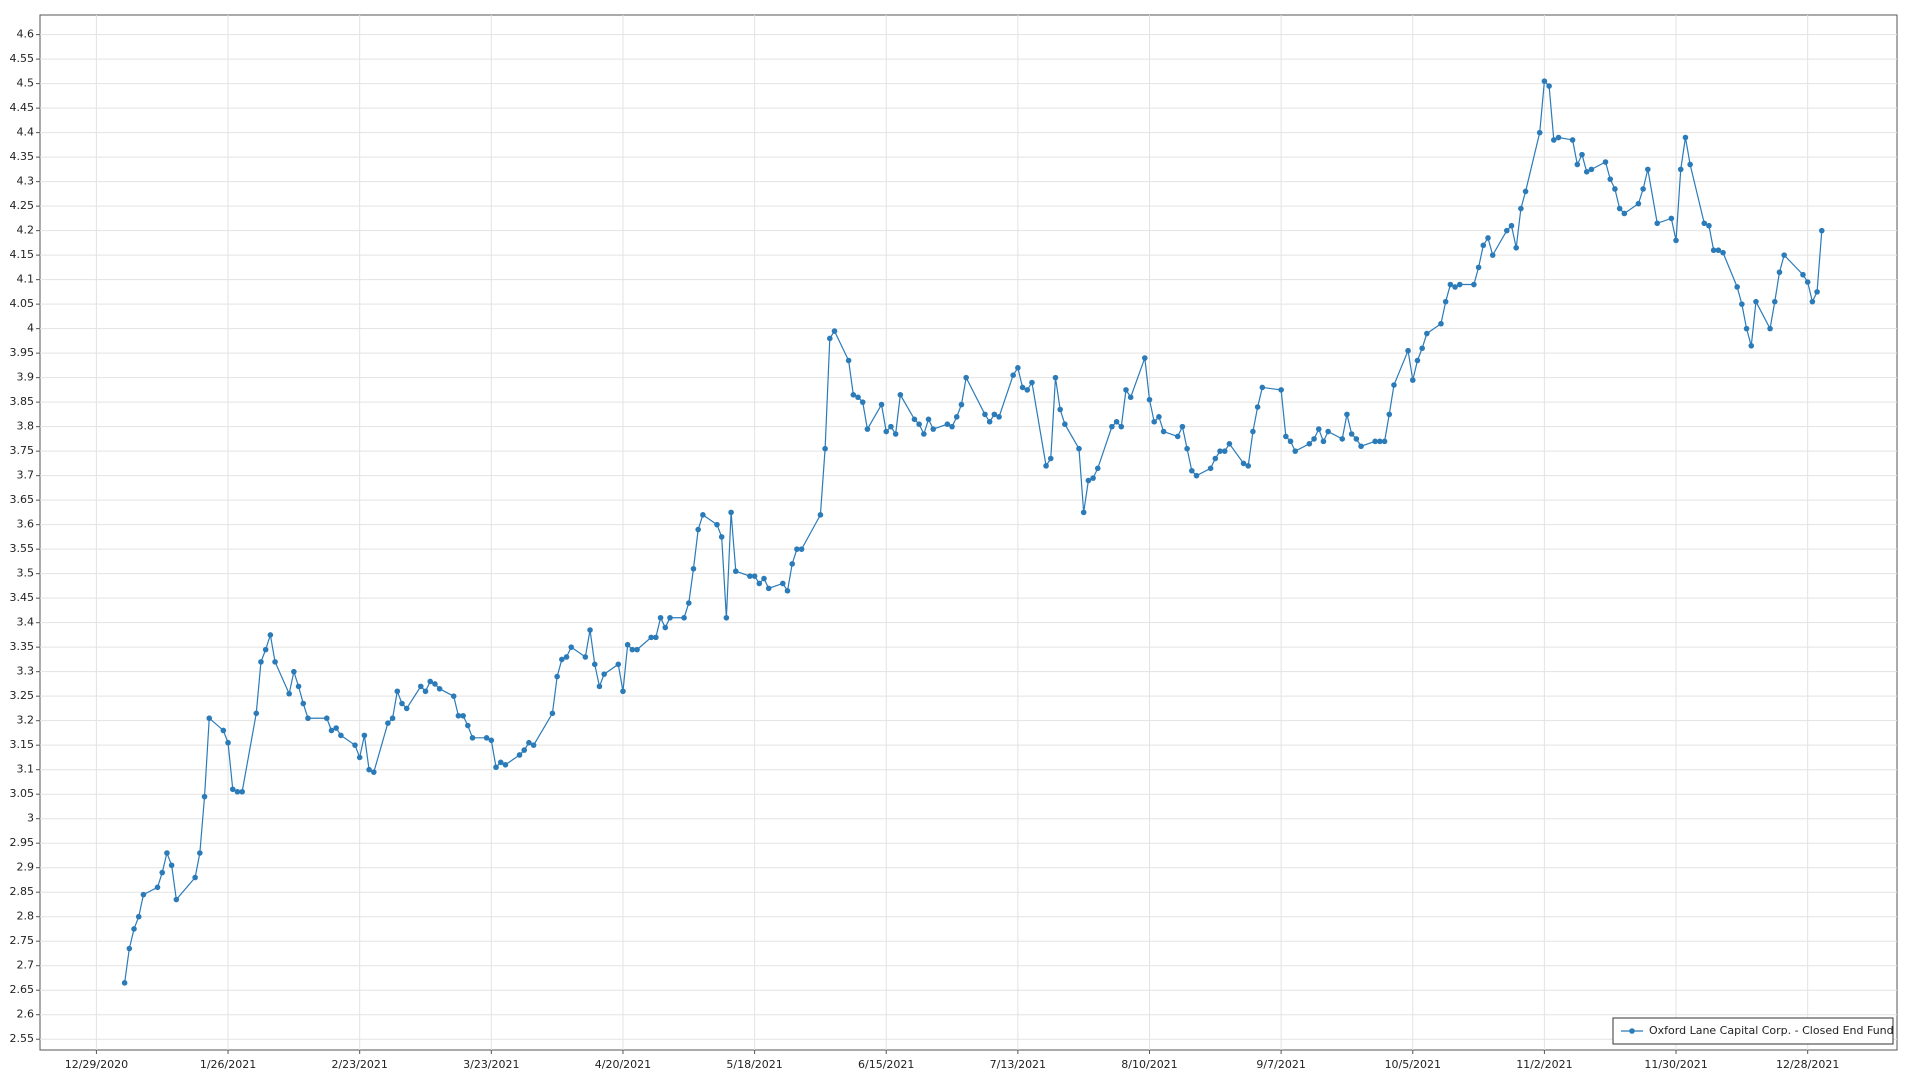  Describe the element at coordinates (22, 303) in the screenshot. I see `y-tick-label: 4.05` at that location.